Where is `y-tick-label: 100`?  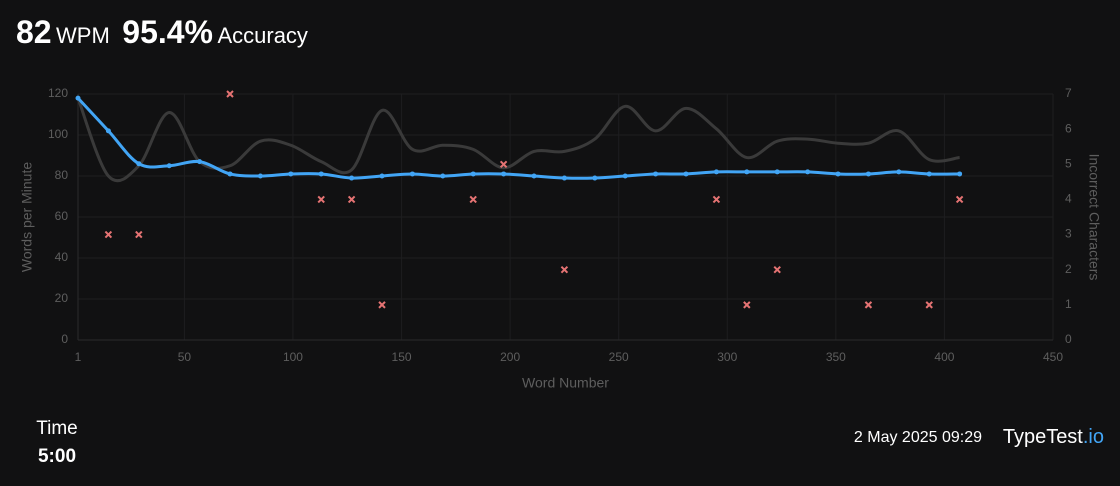
y-tick-label: 100 is located at coordinates (58, 134).